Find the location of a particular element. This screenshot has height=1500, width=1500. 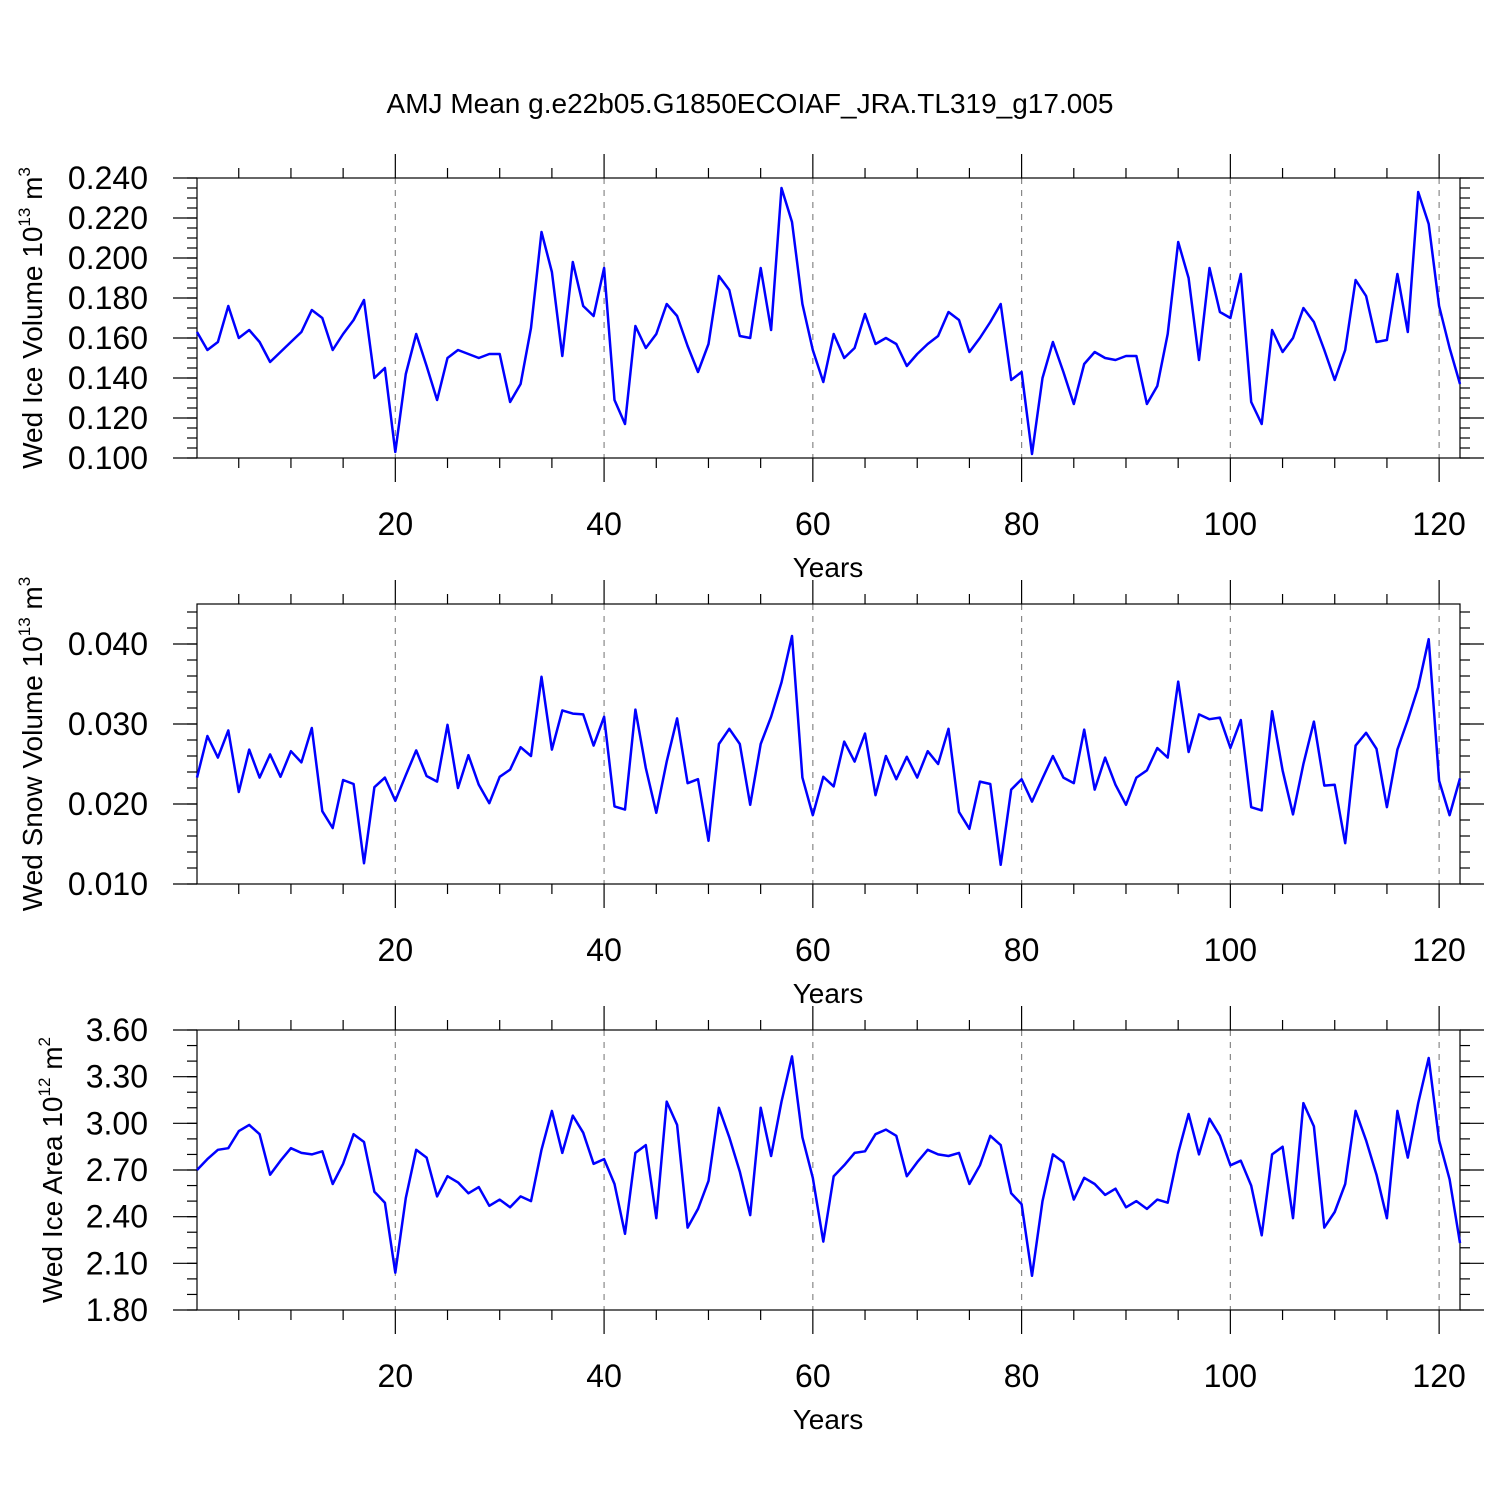

y-axis-title: Wed Ice Area 1012 m2 is located at coordinates (51, 1170).